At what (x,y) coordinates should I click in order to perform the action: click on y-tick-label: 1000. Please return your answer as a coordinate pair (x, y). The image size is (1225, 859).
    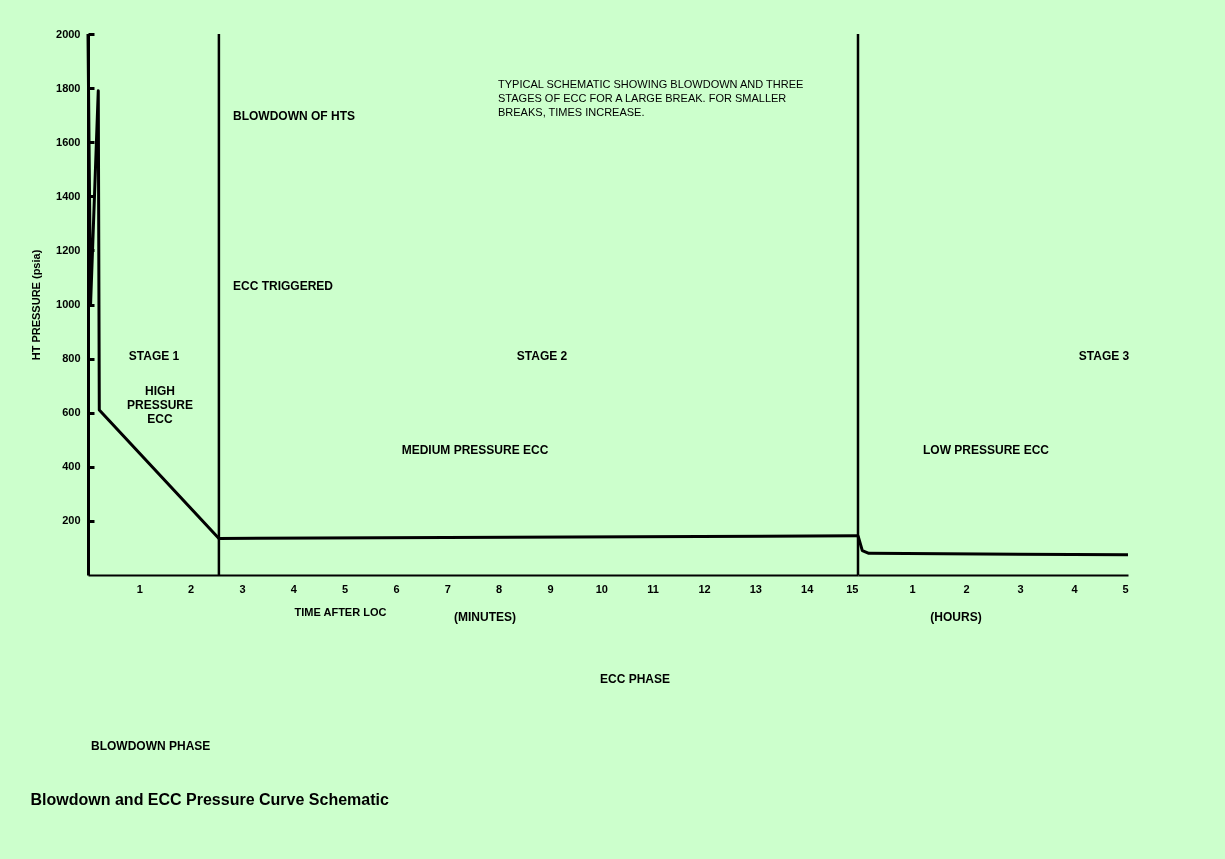
    Looking at the image, I should click on (68, 304).